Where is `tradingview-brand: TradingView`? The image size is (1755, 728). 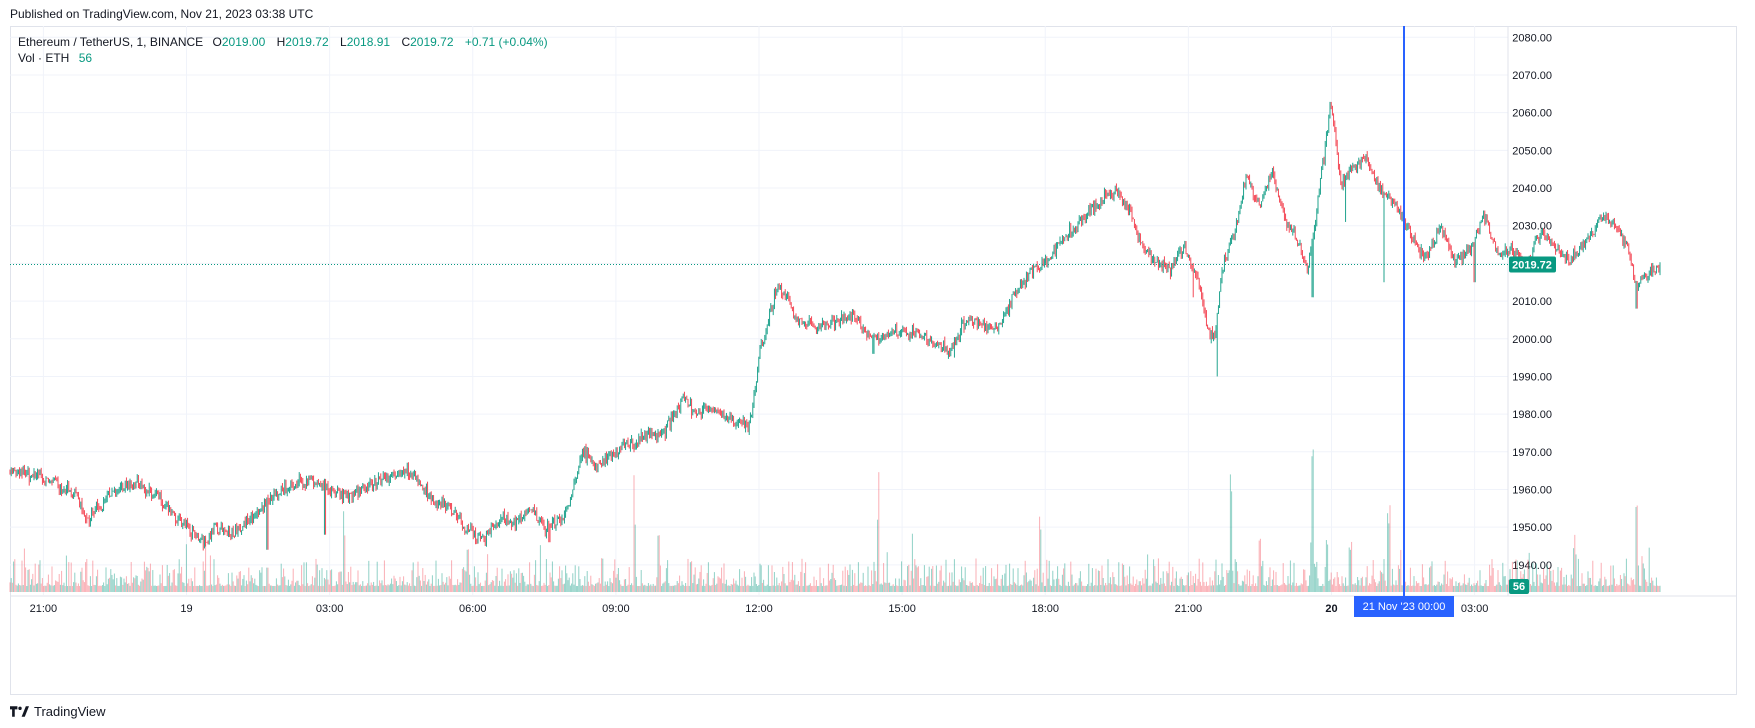
tradingview-brand: TradingView is located at coordinates (58, 711).